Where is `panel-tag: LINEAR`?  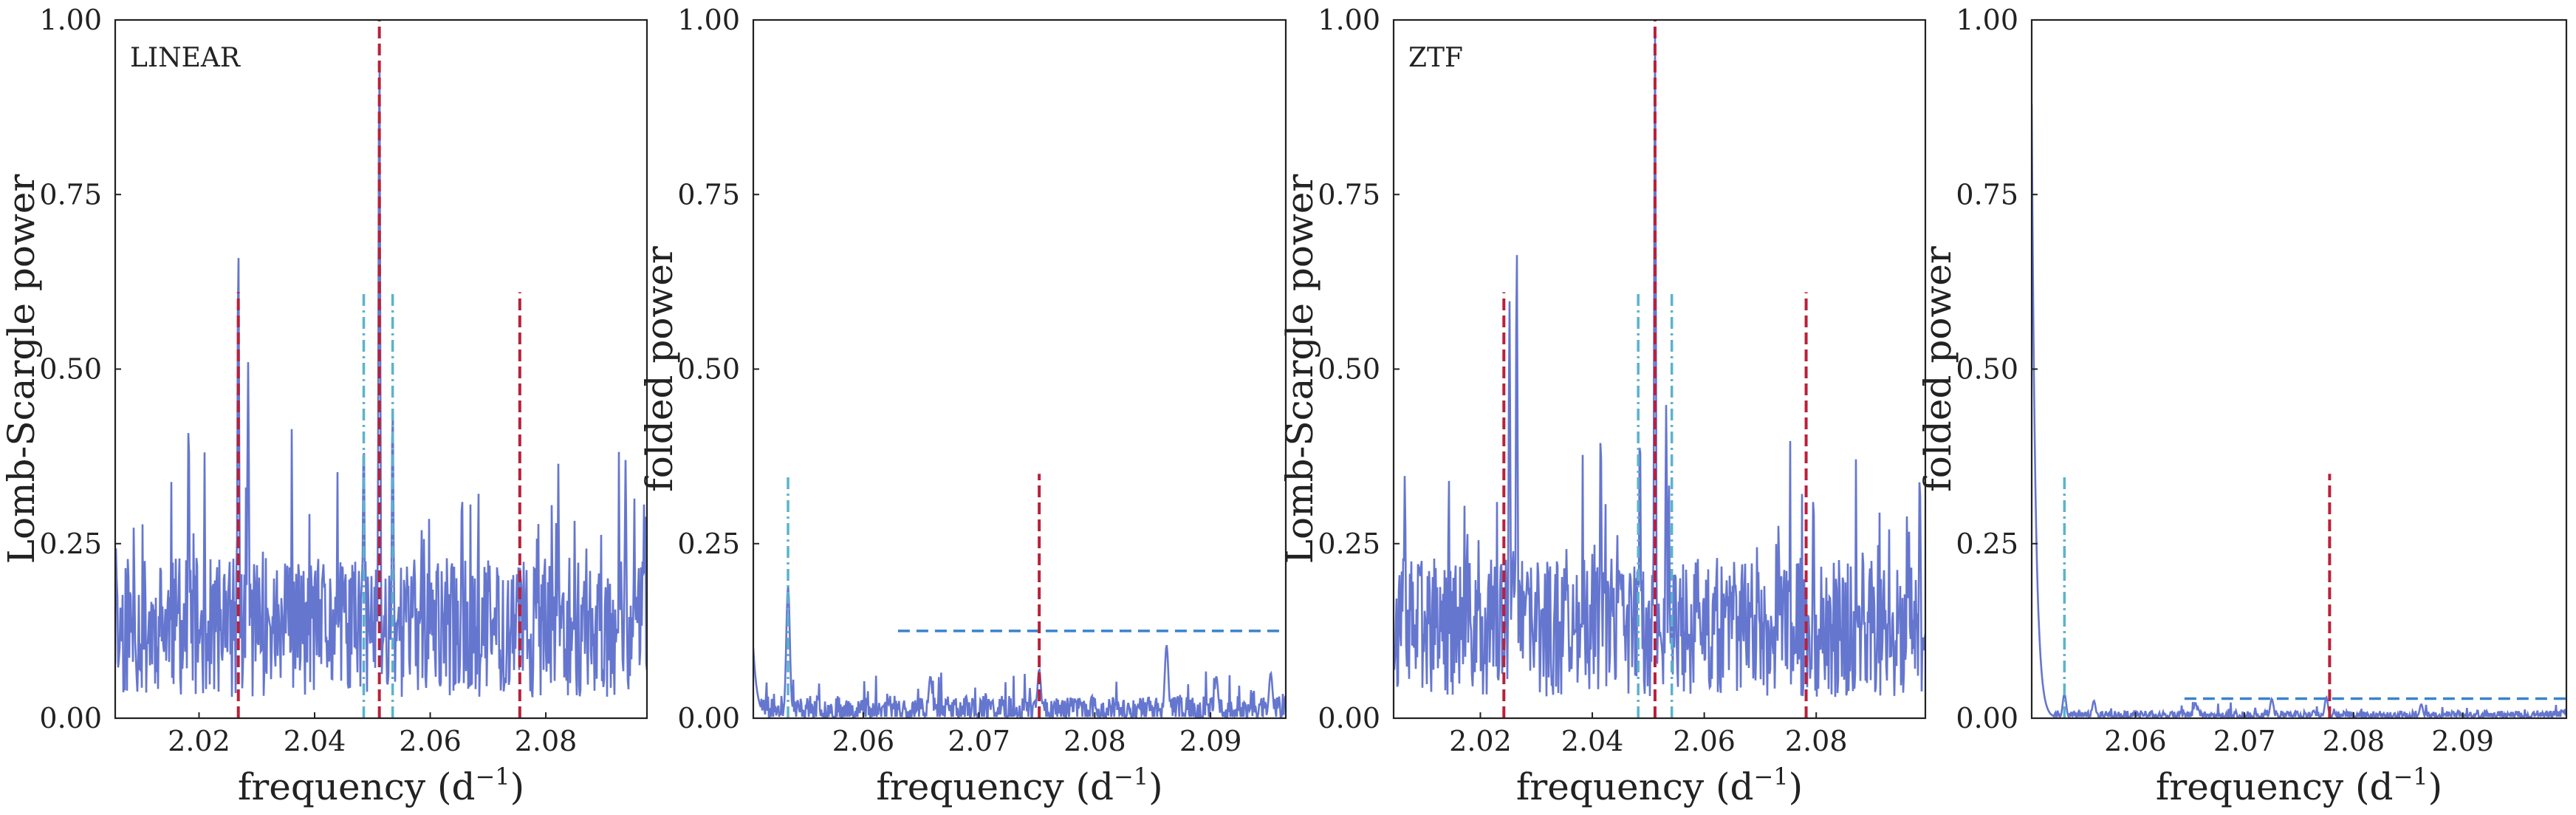 panel-tag: LINEAR is located at coordinates (185, 58).